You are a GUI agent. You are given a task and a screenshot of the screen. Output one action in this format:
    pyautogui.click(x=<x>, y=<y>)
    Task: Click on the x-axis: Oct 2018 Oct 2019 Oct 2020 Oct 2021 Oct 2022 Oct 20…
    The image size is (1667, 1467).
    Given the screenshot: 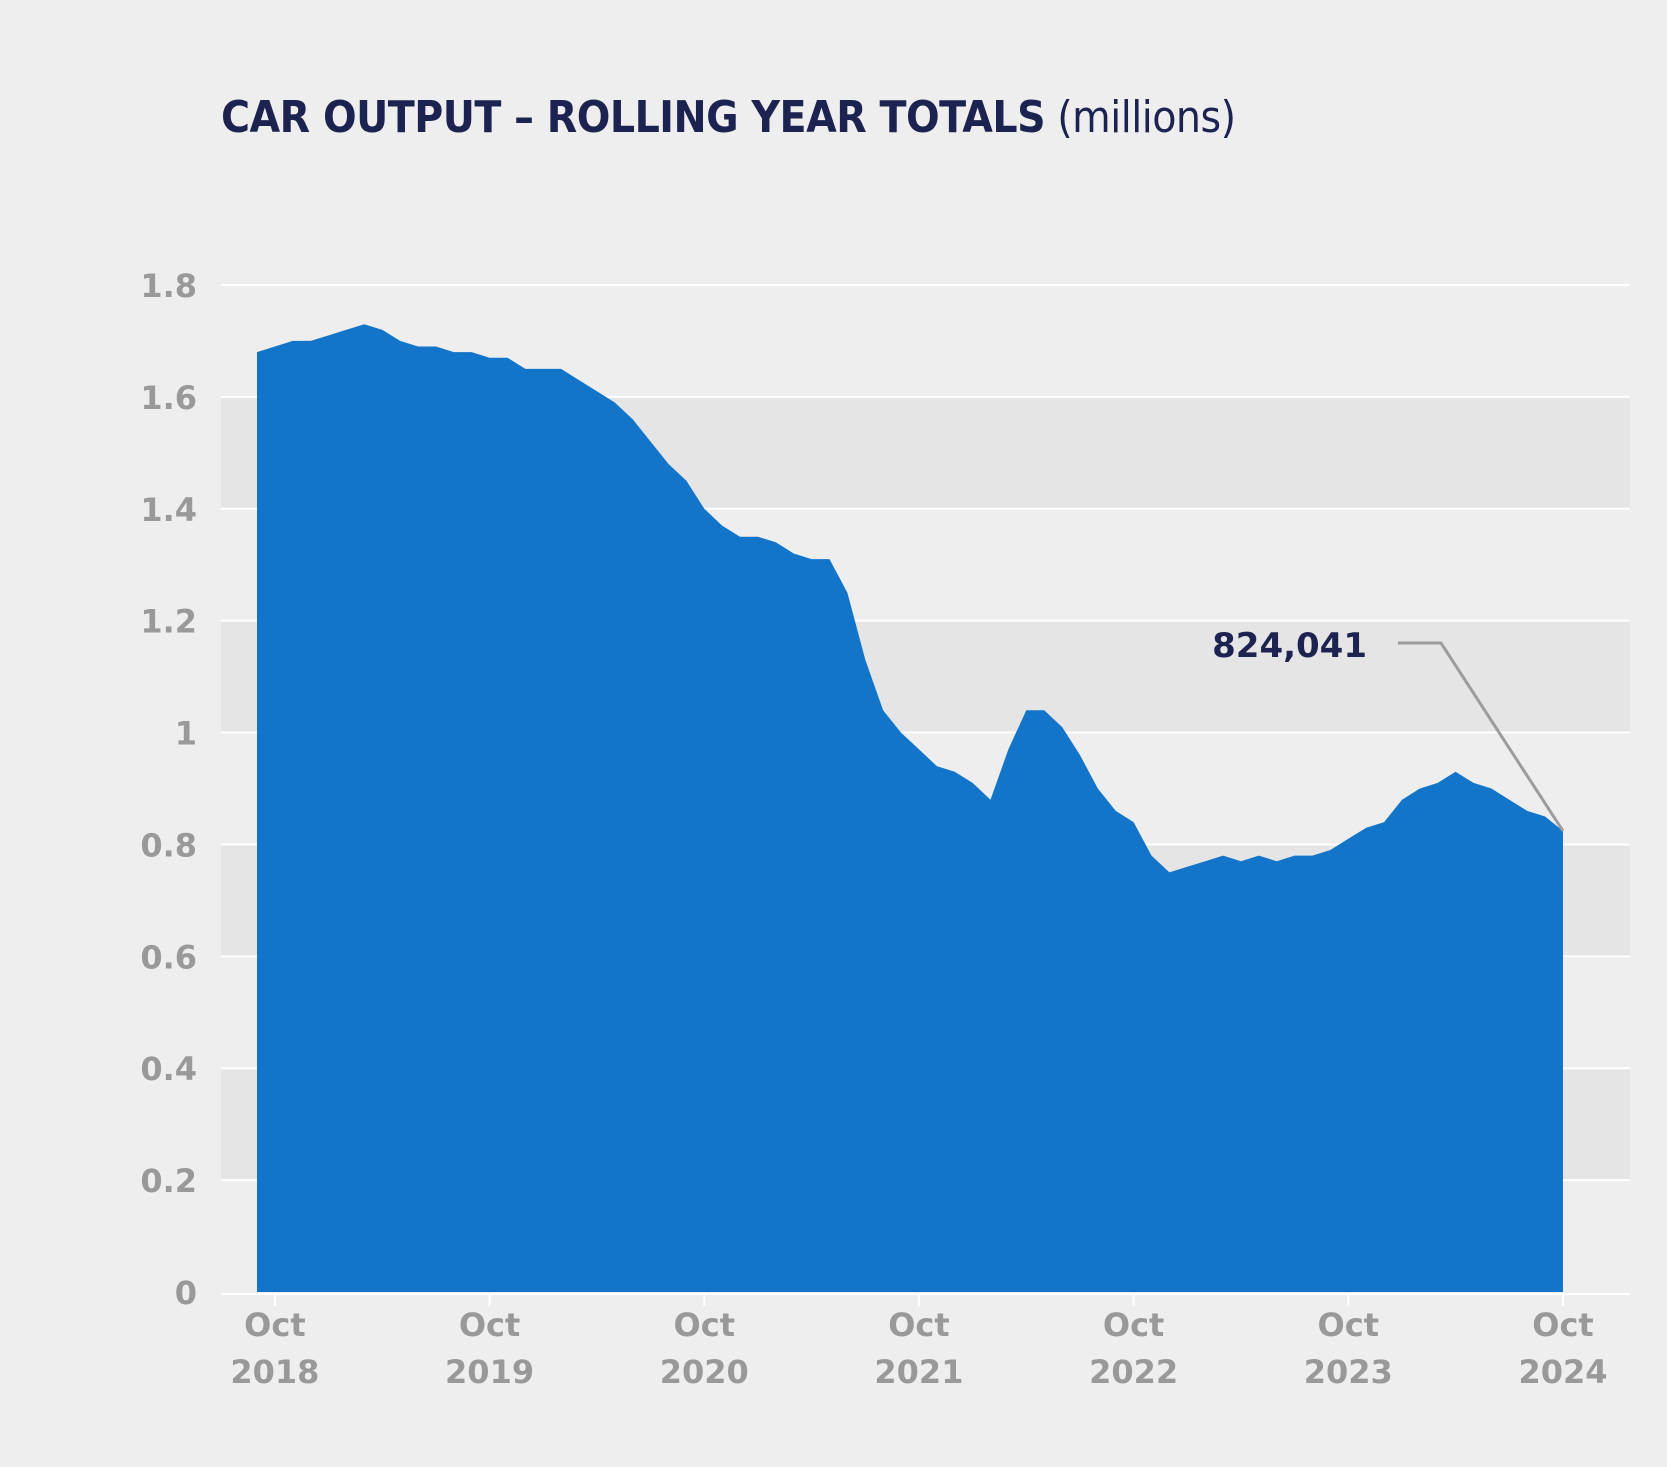 What is the action you would take?
    pyautogui.click(x=925, y=1342)
    